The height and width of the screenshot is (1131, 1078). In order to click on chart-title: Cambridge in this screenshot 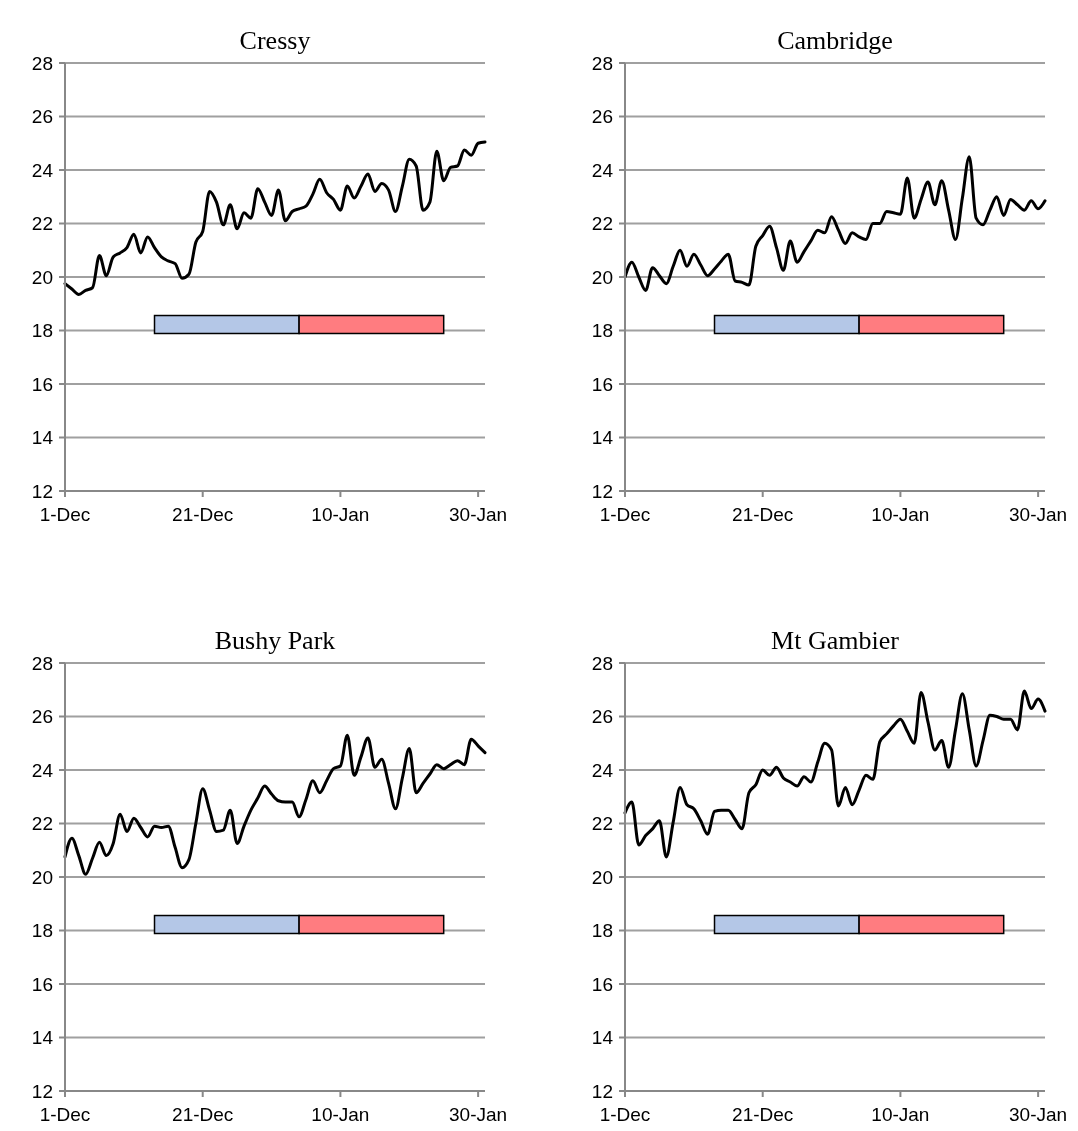, I will do `click(835, 40)`.